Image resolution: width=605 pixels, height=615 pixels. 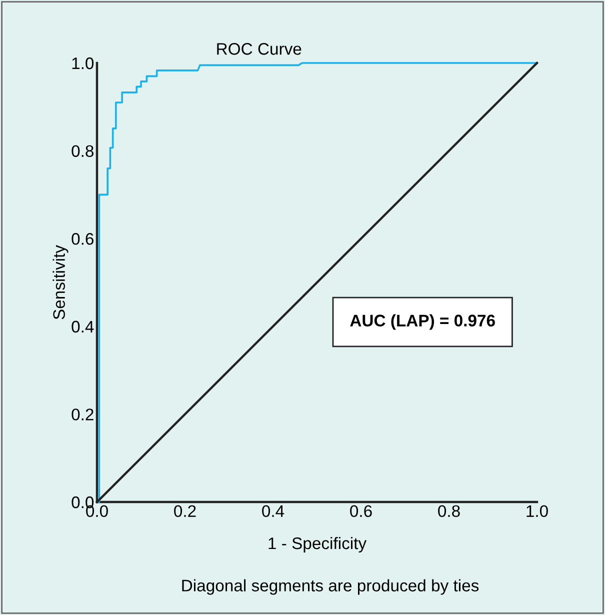 I want to click on x-tick-label: 1.0, so click(x=537, y=511).